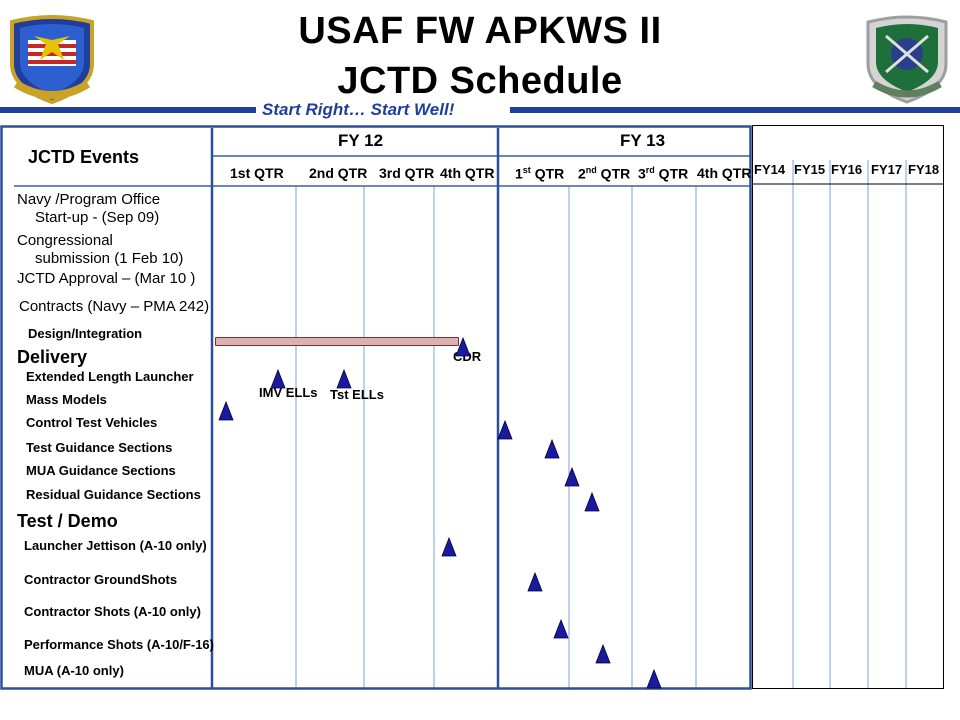 The width and height of the screenshot is (960, 720). Describe the element at coordinates (592, 501) in the screenshot. I see `milestone-residual-guidance-triangle` at that location.